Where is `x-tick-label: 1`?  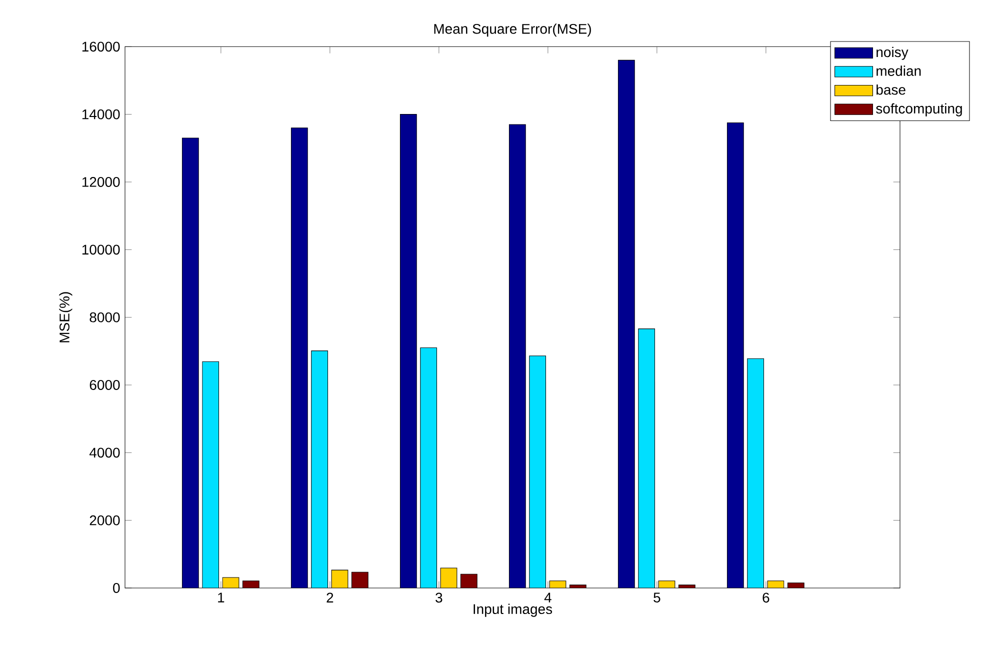 x-tick-label: 1 is located at coordinates (221, 597).